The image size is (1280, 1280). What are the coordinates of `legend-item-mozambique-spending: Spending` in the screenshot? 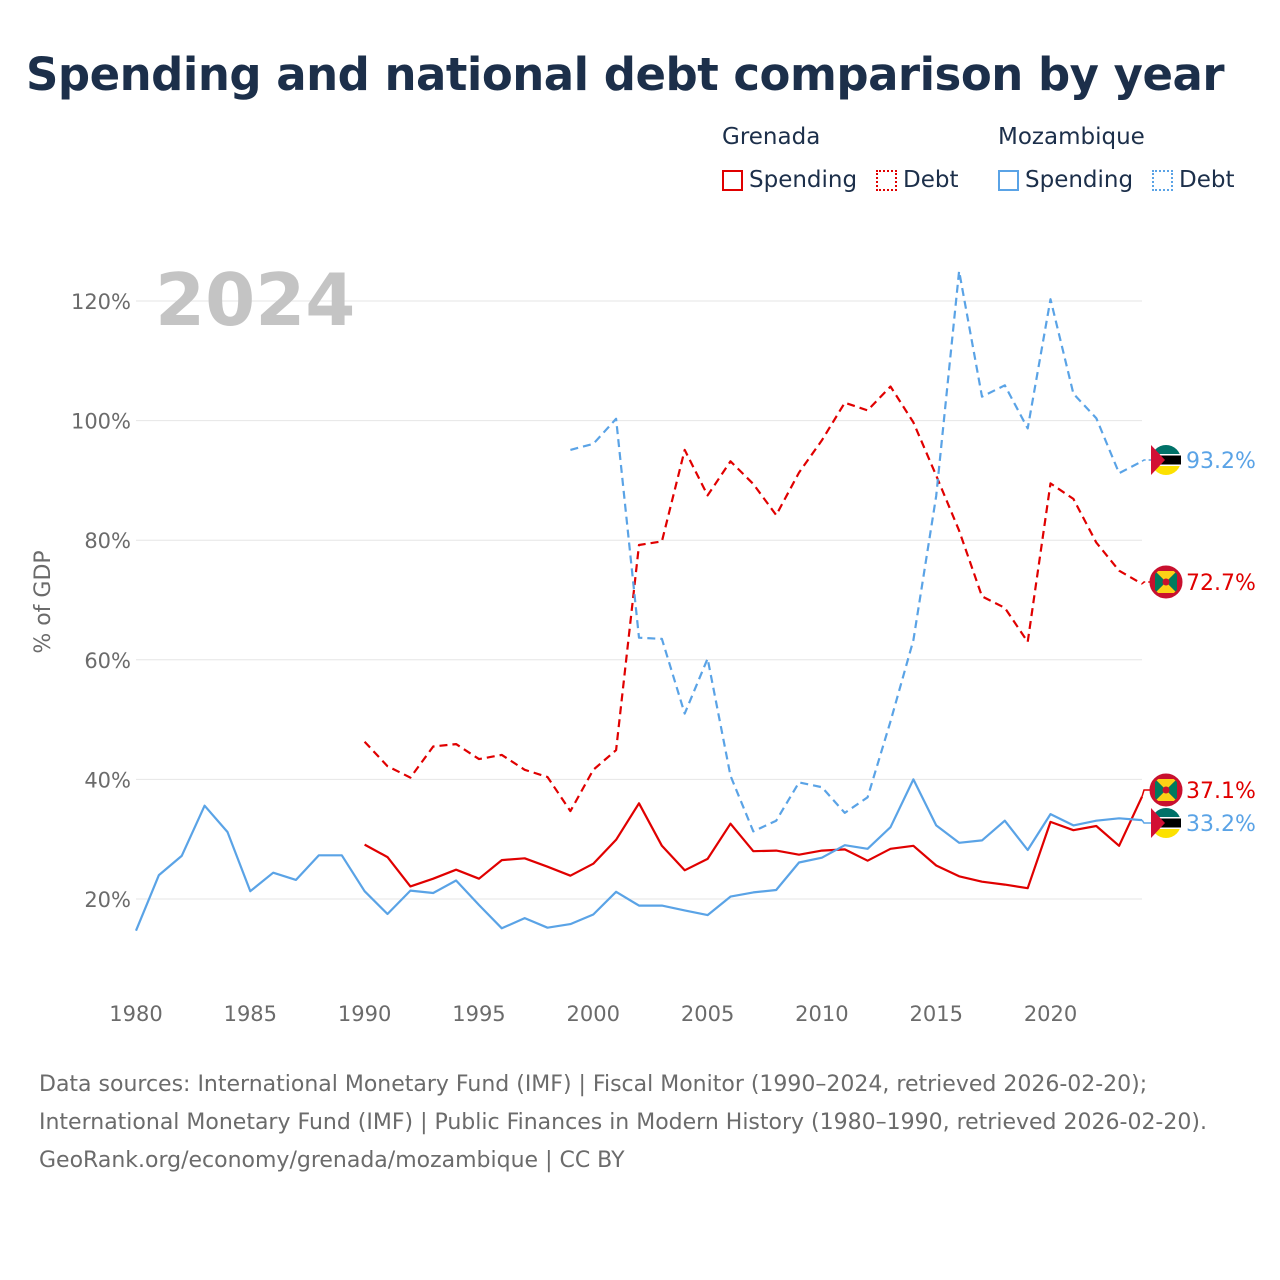 It's located at (1065, 180).